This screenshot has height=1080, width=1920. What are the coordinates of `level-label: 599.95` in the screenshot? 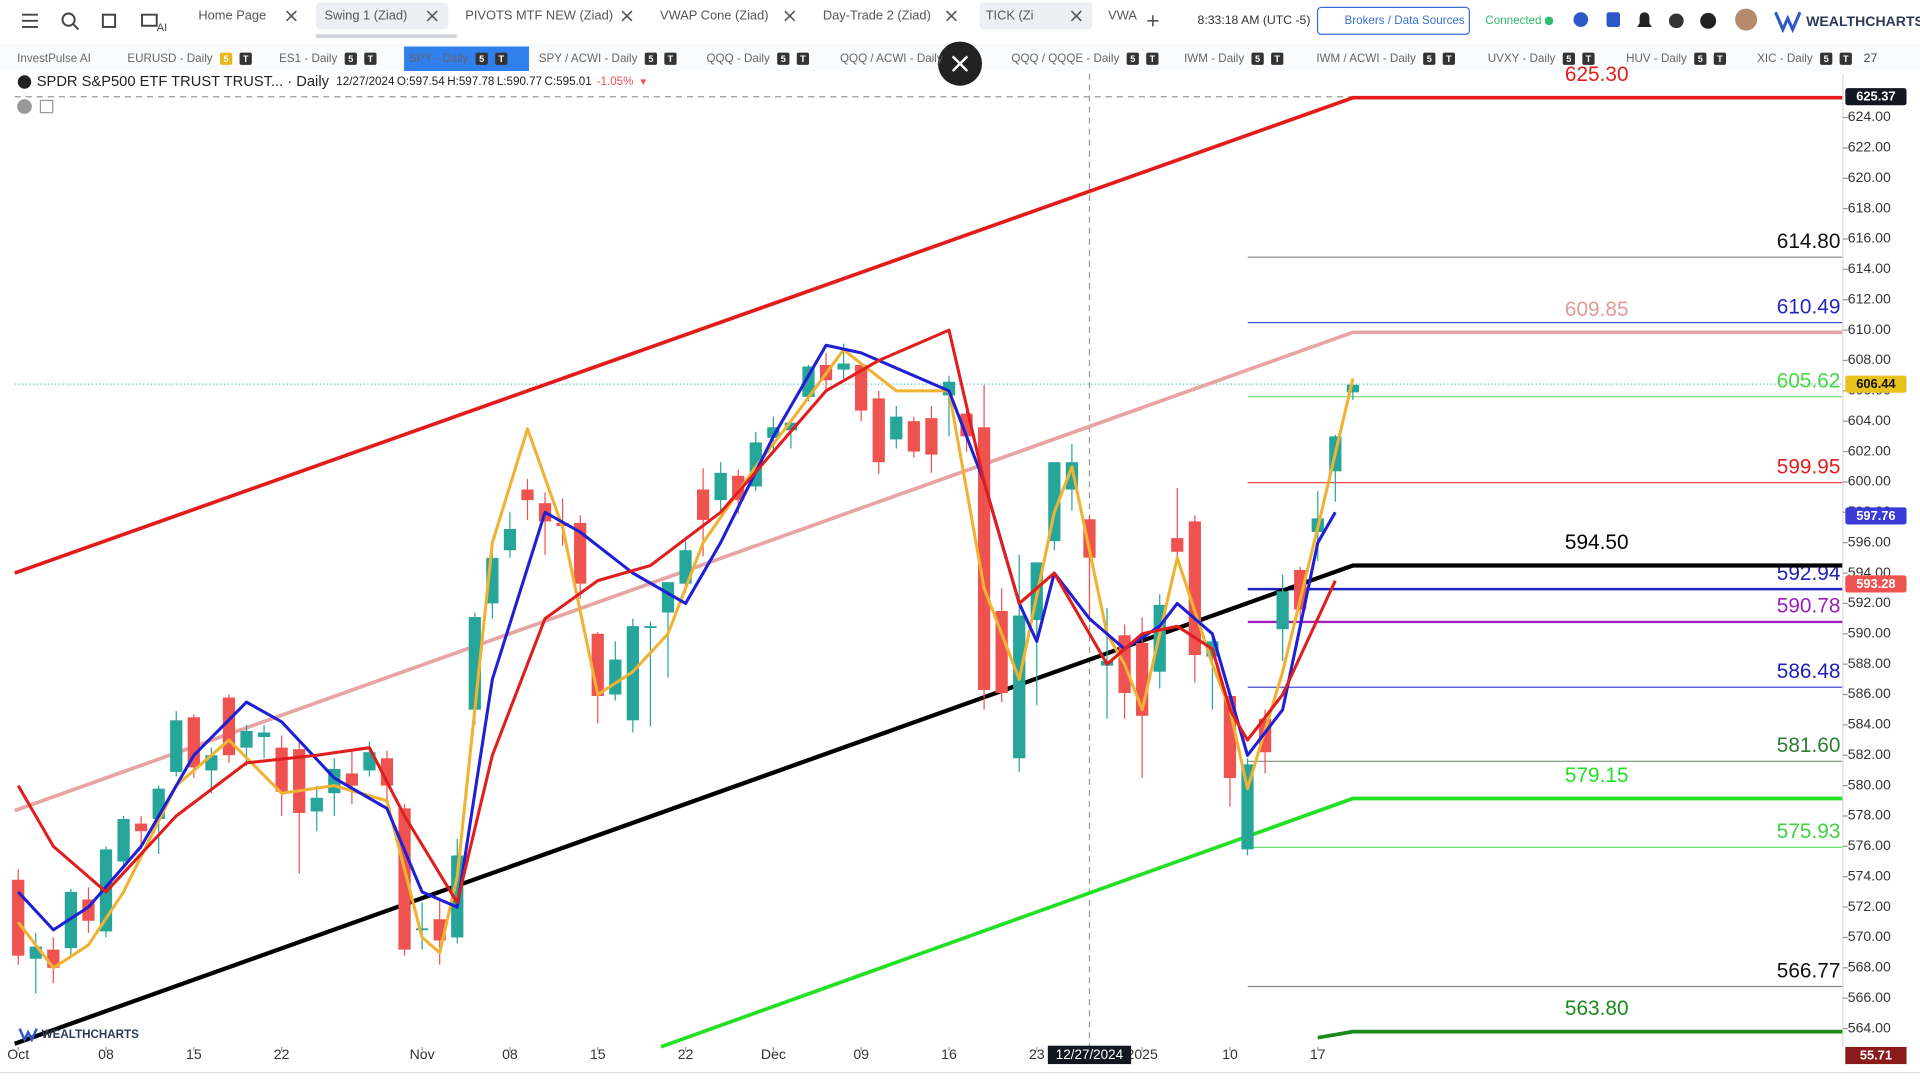 It's located at (1809, 466).